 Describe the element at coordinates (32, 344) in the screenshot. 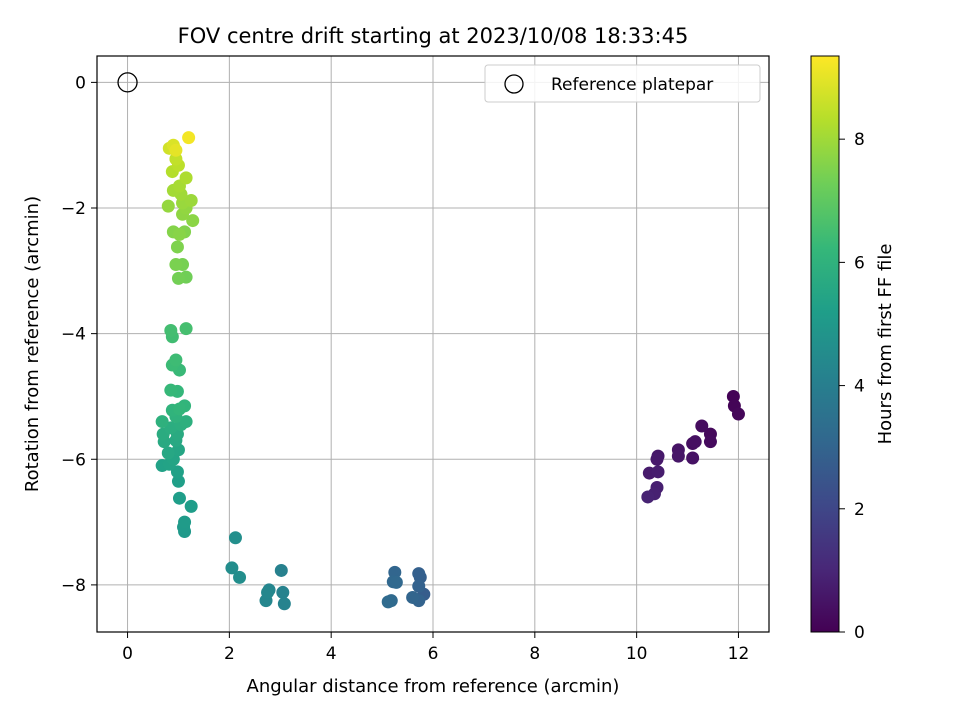

I see `y-axis-label: Rotation from reference (arcmin)` at that location.